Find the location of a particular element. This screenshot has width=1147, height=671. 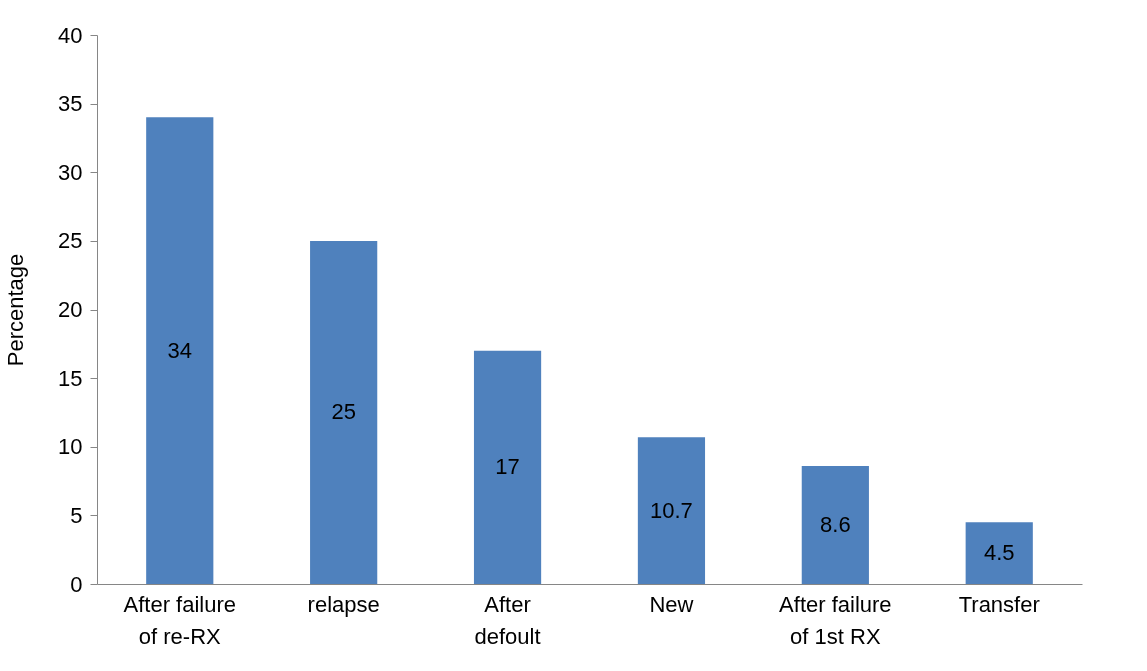

y-tick-label: 10 is located at coordinates (70, 447).